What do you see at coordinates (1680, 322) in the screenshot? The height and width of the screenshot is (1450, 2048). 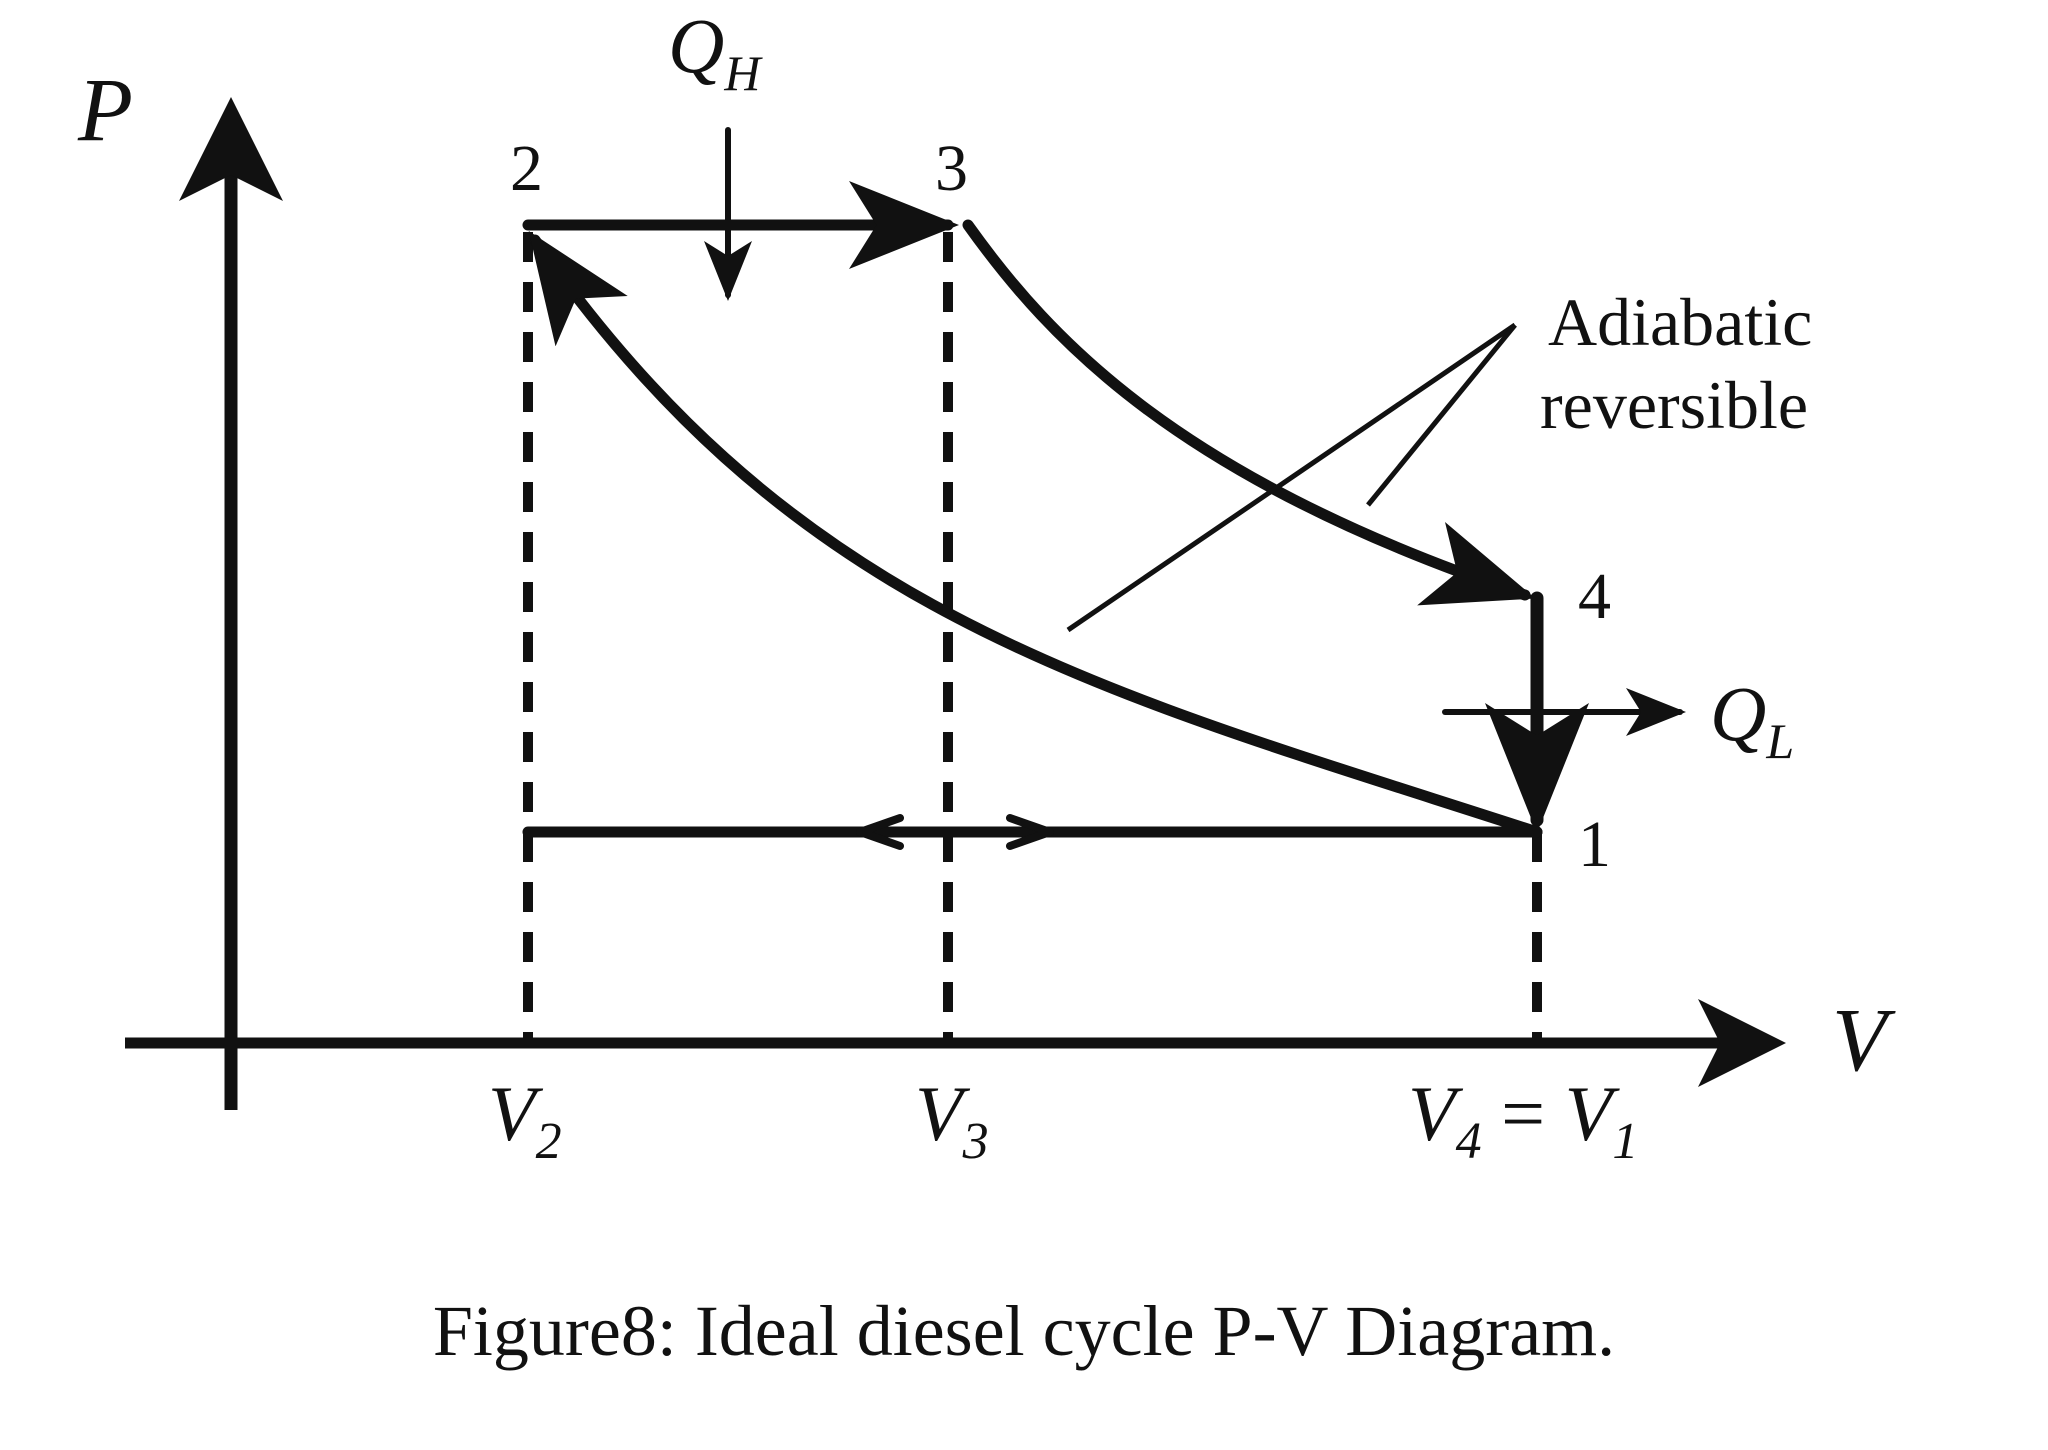 I see `annotation-line-1: Adiabatic` at bounding box center [1680, 322].